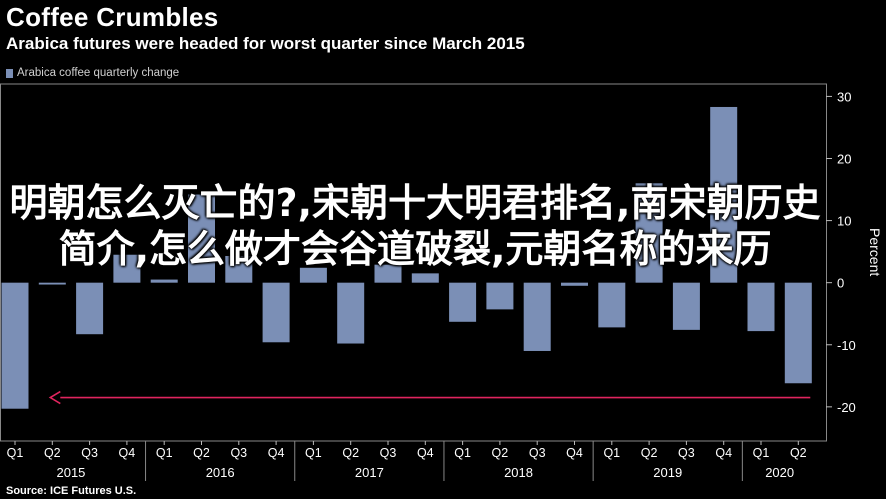  What do you see at coordinates (667, 472) in the screenshot?
I see `x-year-label: 2019` at bounding box center [667, 472].